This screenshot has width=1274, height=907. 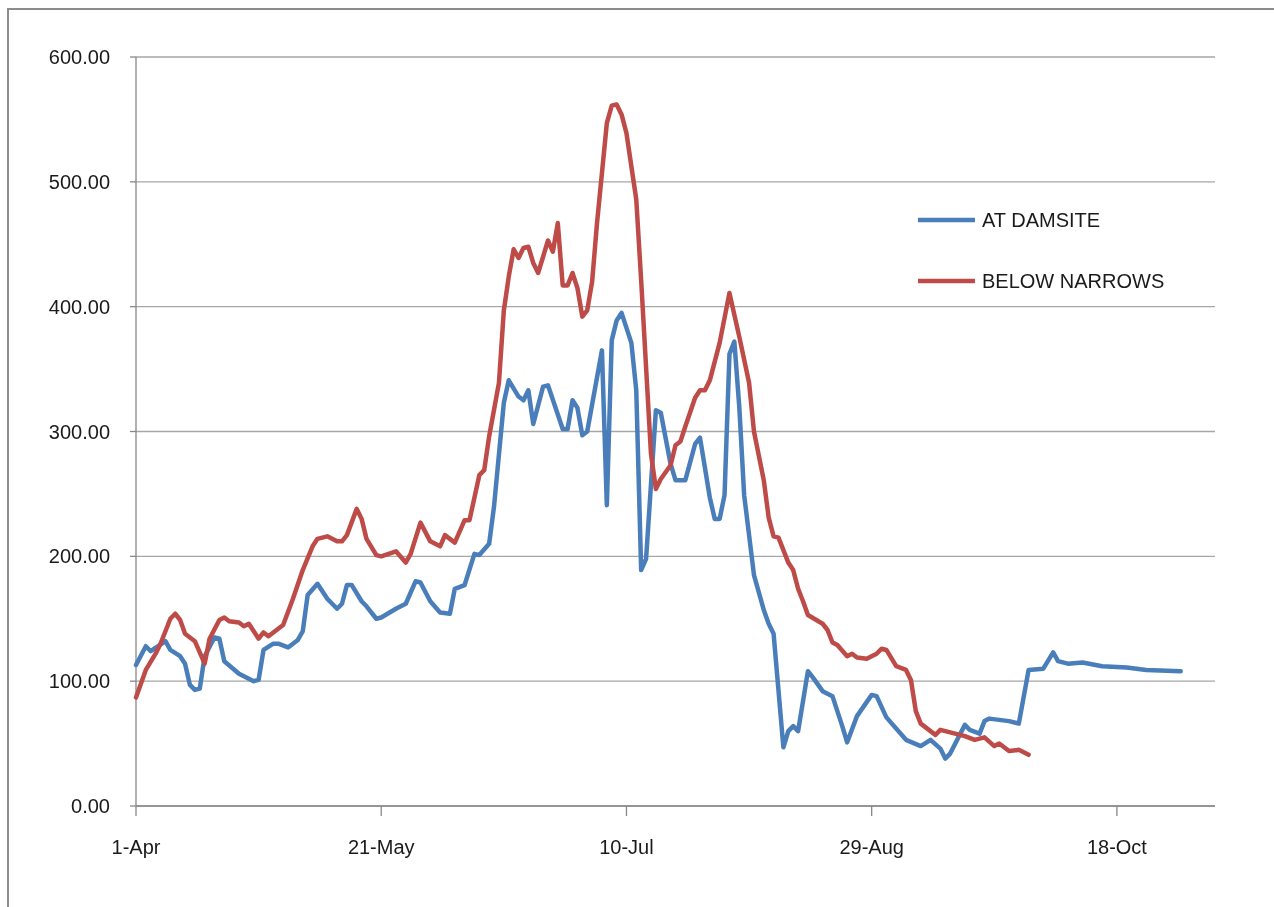 I want to click on y-tick-label: 0.00, so click(x=90, y=806).